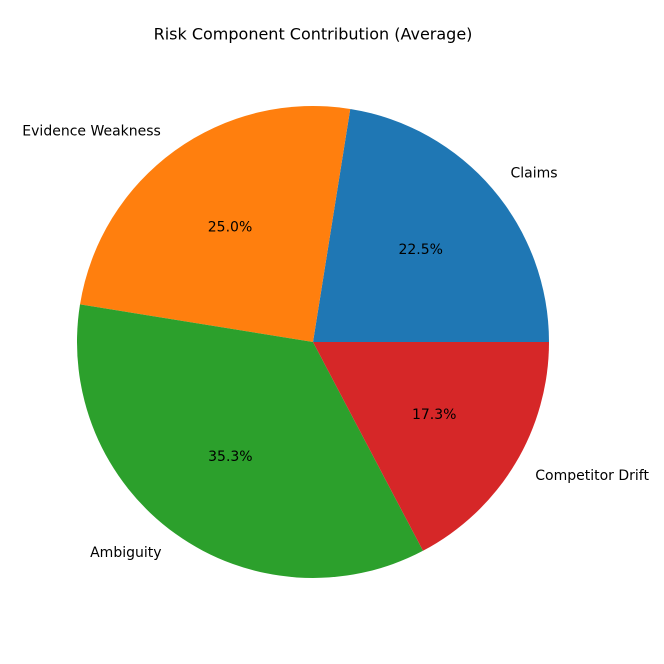 The width and height of the screenshot is (664, 664). What do you see at coordinates (230, 227) in the screenshot?
I see `value-label: 25.0%` at bounding box center [230, 227].